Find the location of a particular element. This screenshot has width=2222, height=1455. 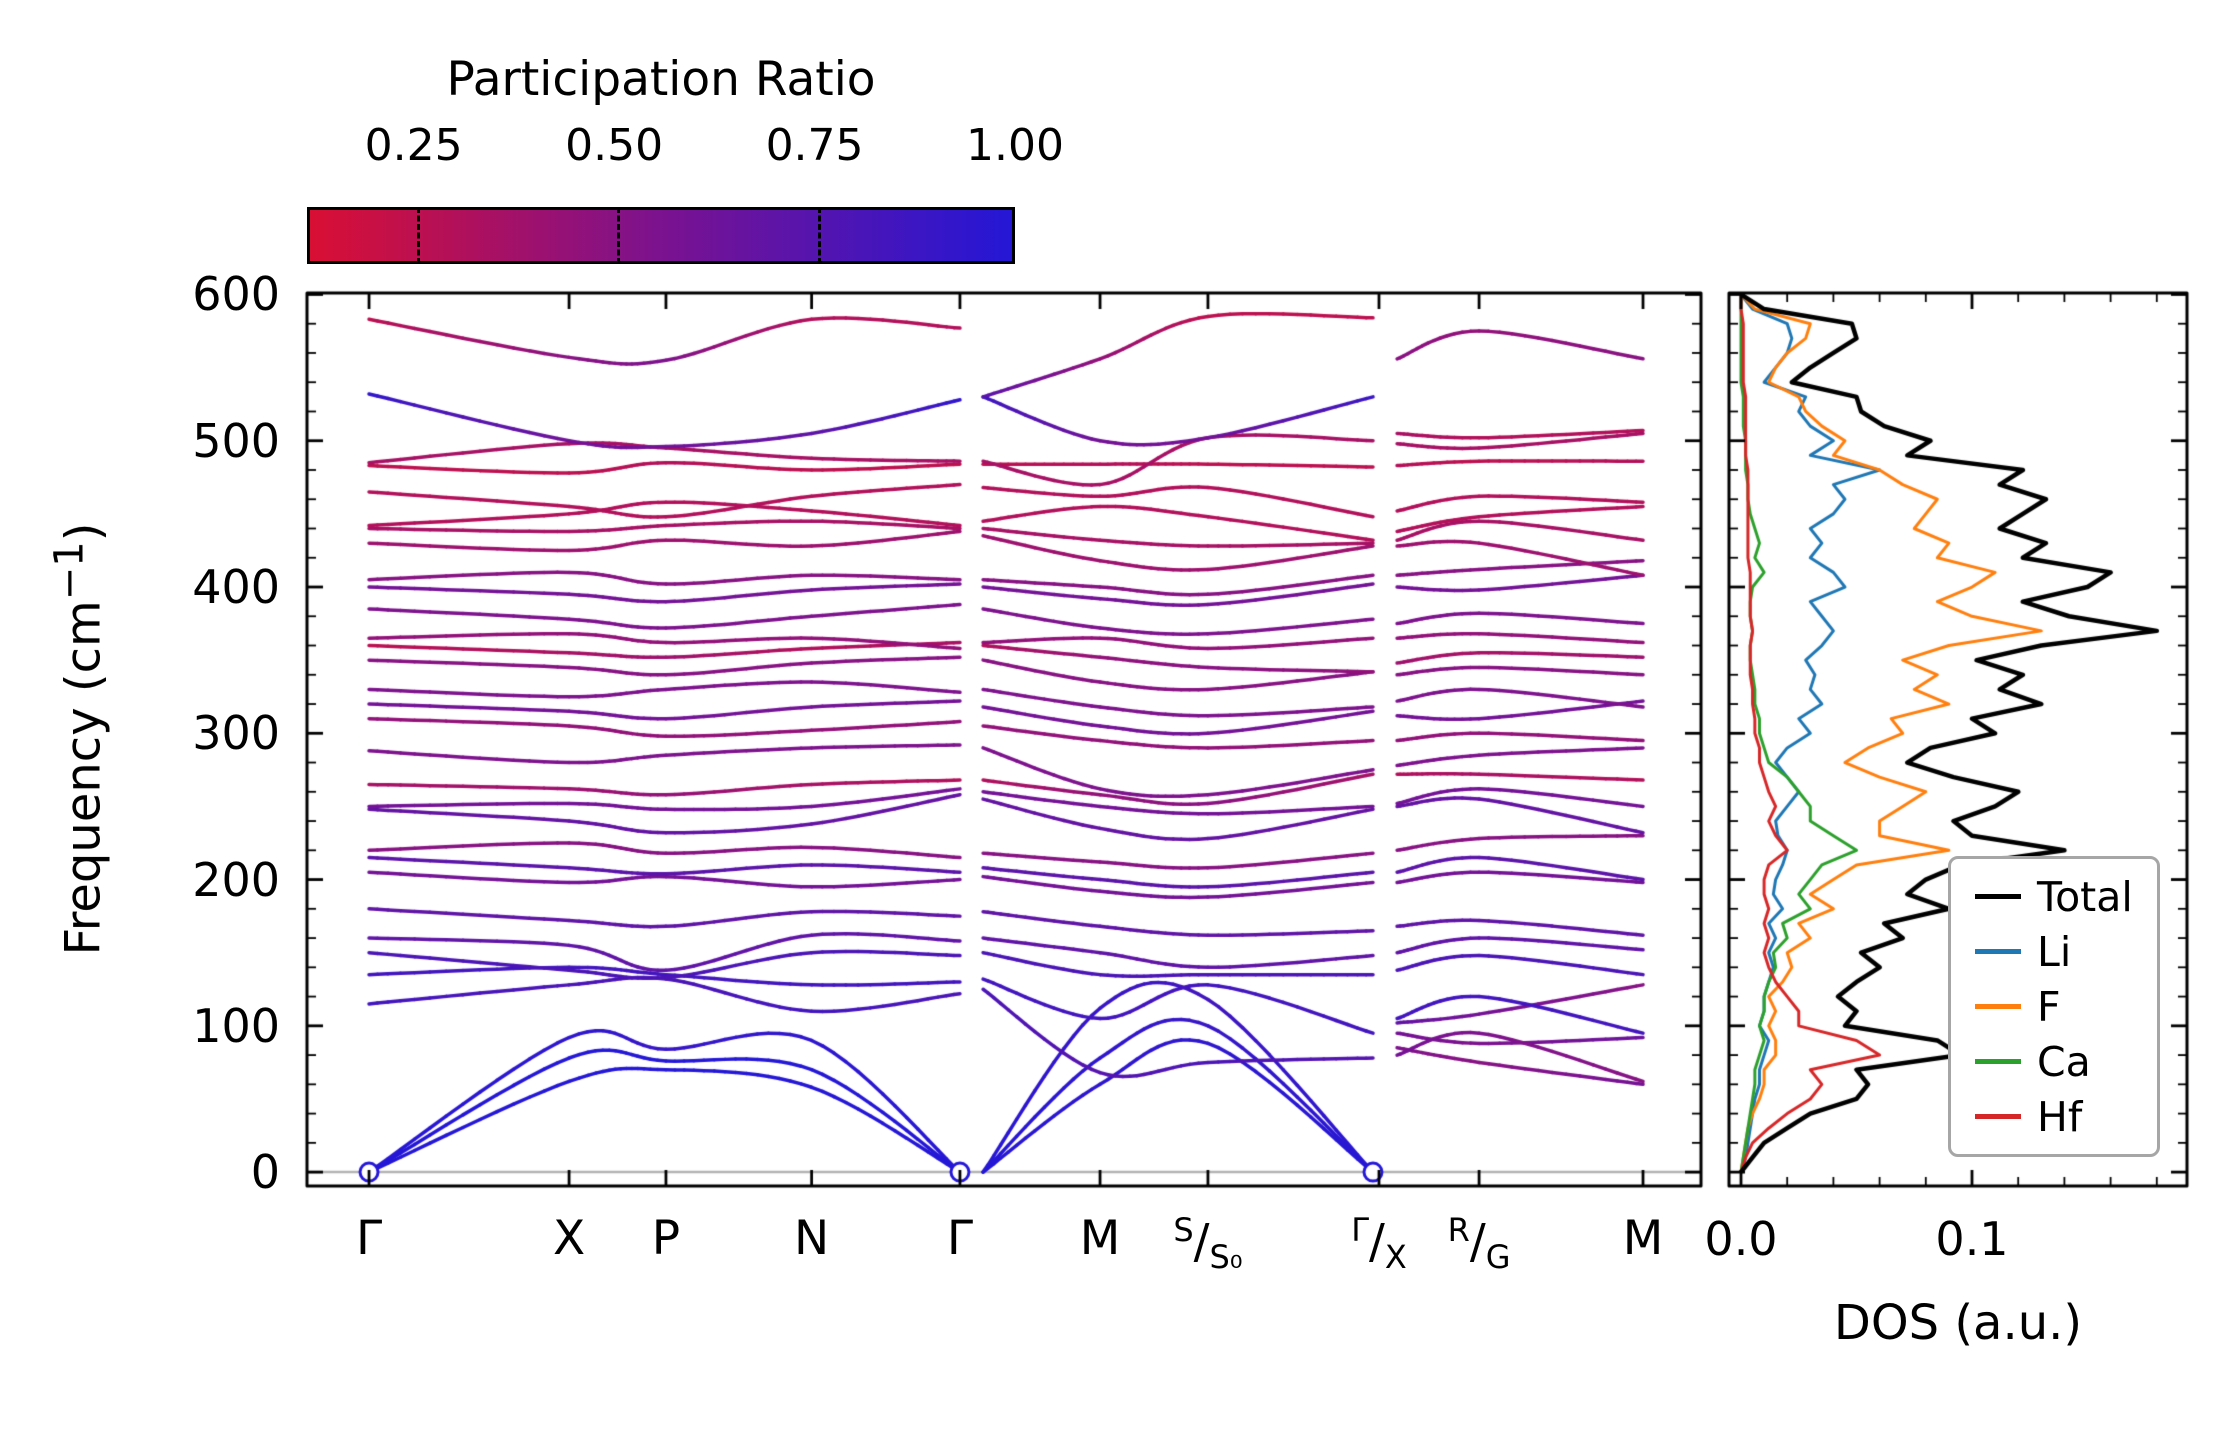

x-tick-label: X is located at coordinates (569, 1238).